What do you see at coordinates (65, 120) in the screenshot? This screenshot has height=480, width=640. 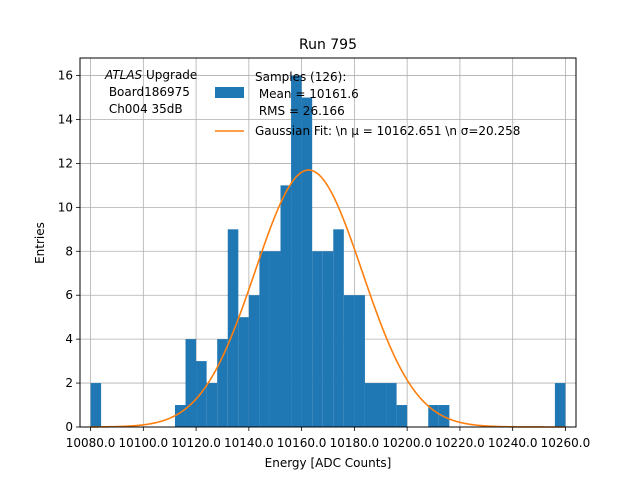 I see `y-tick-label: 14` at bounding box center [65, 120].